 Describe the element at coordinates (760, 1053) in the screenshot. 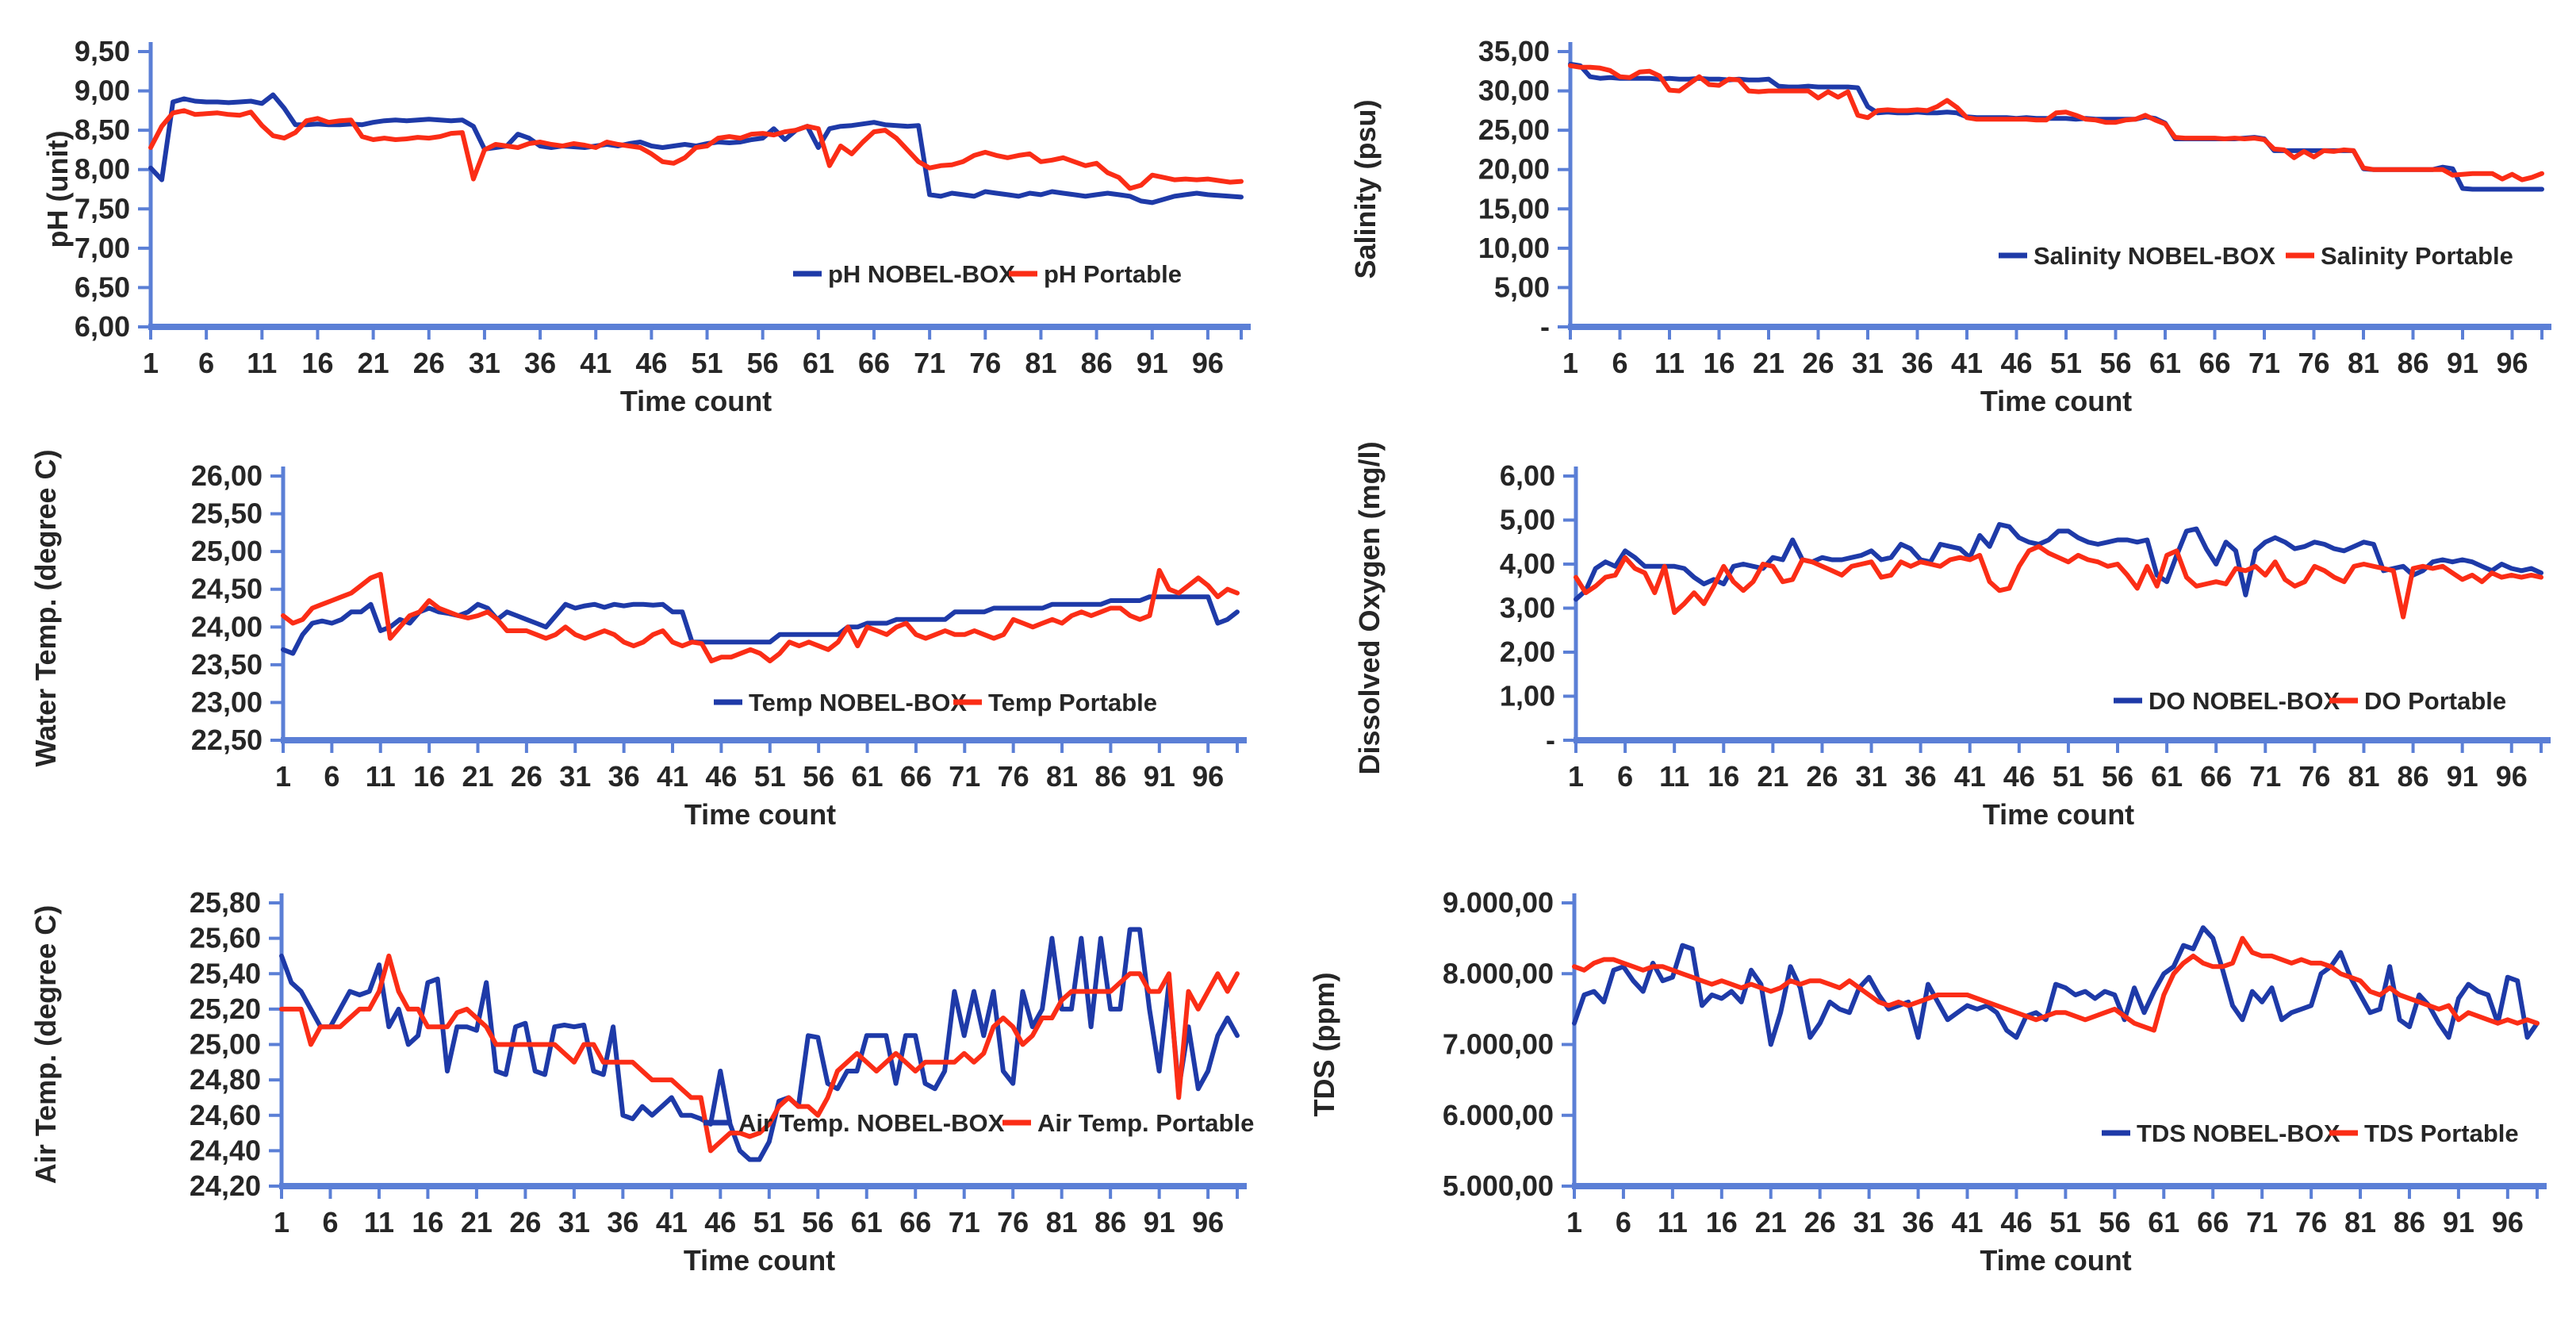

I see `series-air-temp-portable` at that location.